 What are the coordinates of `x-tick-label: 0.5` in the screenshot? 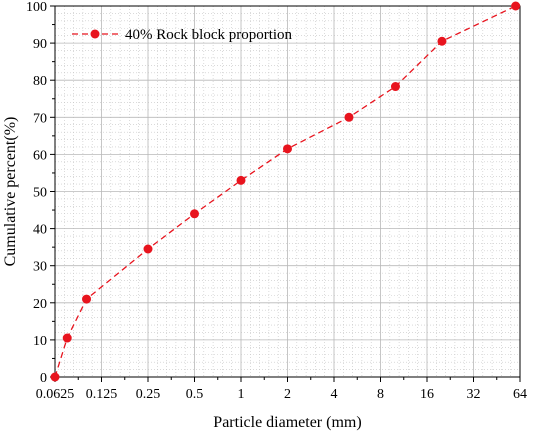 It's located at (195, 394).